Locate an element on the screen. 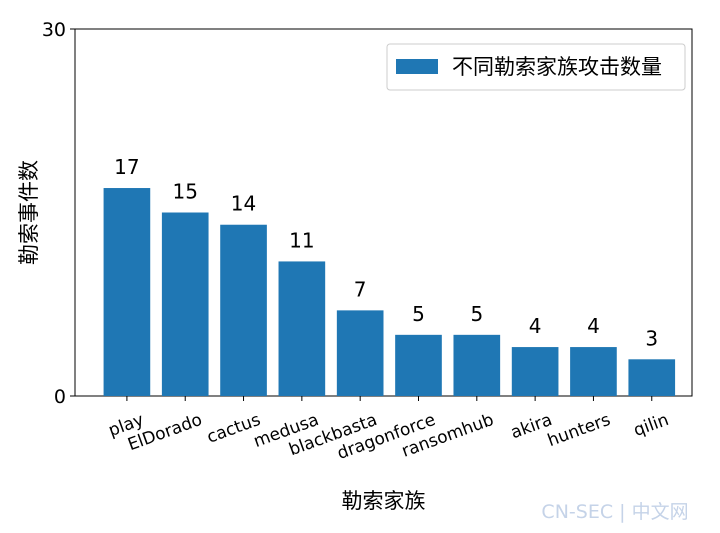 The image size is (720, 533). y-tick-label: 0 is located at coordinates (60, 397).